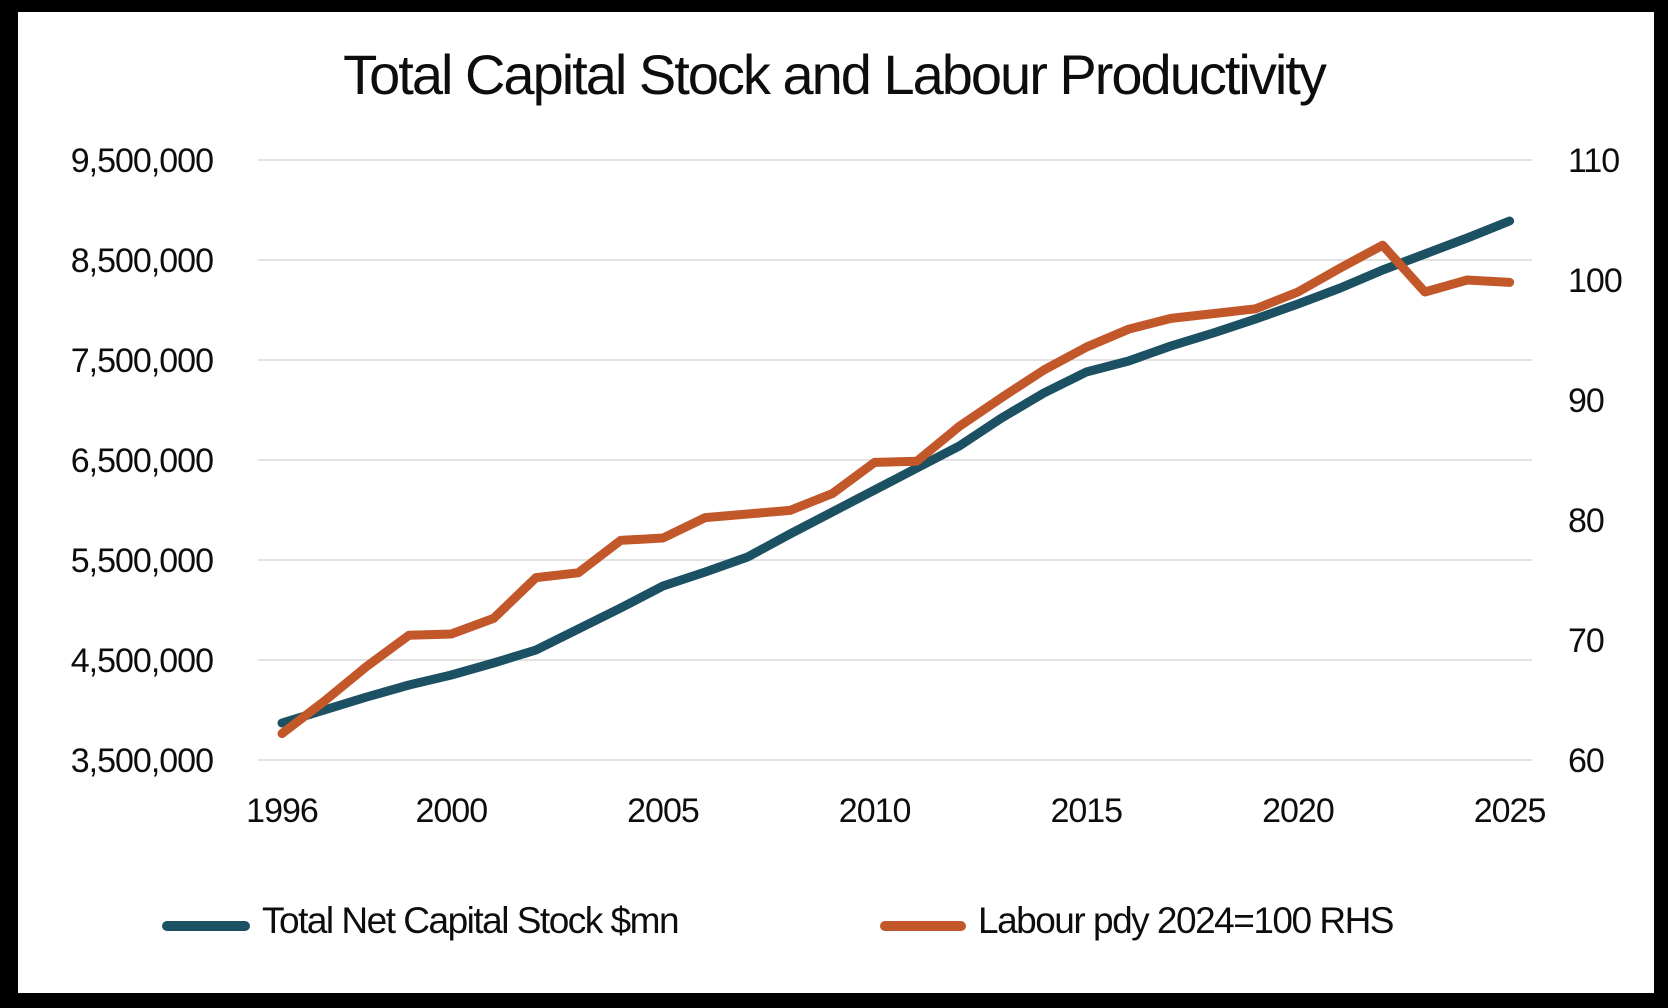 The height and width of the screenshot is (1008, 1668). I want to click on x-axis-tick-label: 2005, so click(663, 811).